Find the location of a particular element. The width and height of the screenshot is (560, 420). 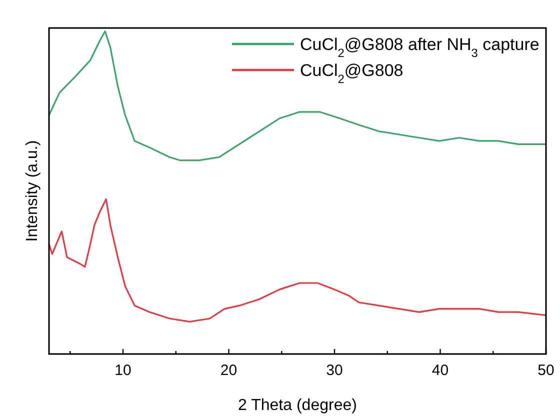

x-axis-title: 2 Theta (degree) is located at coordinates (297, 405).